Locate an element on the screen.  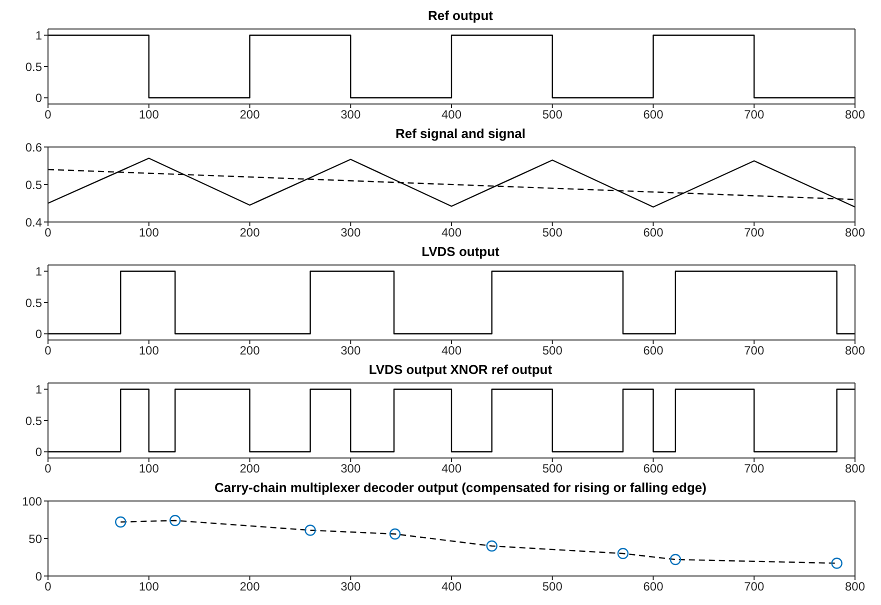
y-tick-label: 0.6 is located at coordinates (33, 147).